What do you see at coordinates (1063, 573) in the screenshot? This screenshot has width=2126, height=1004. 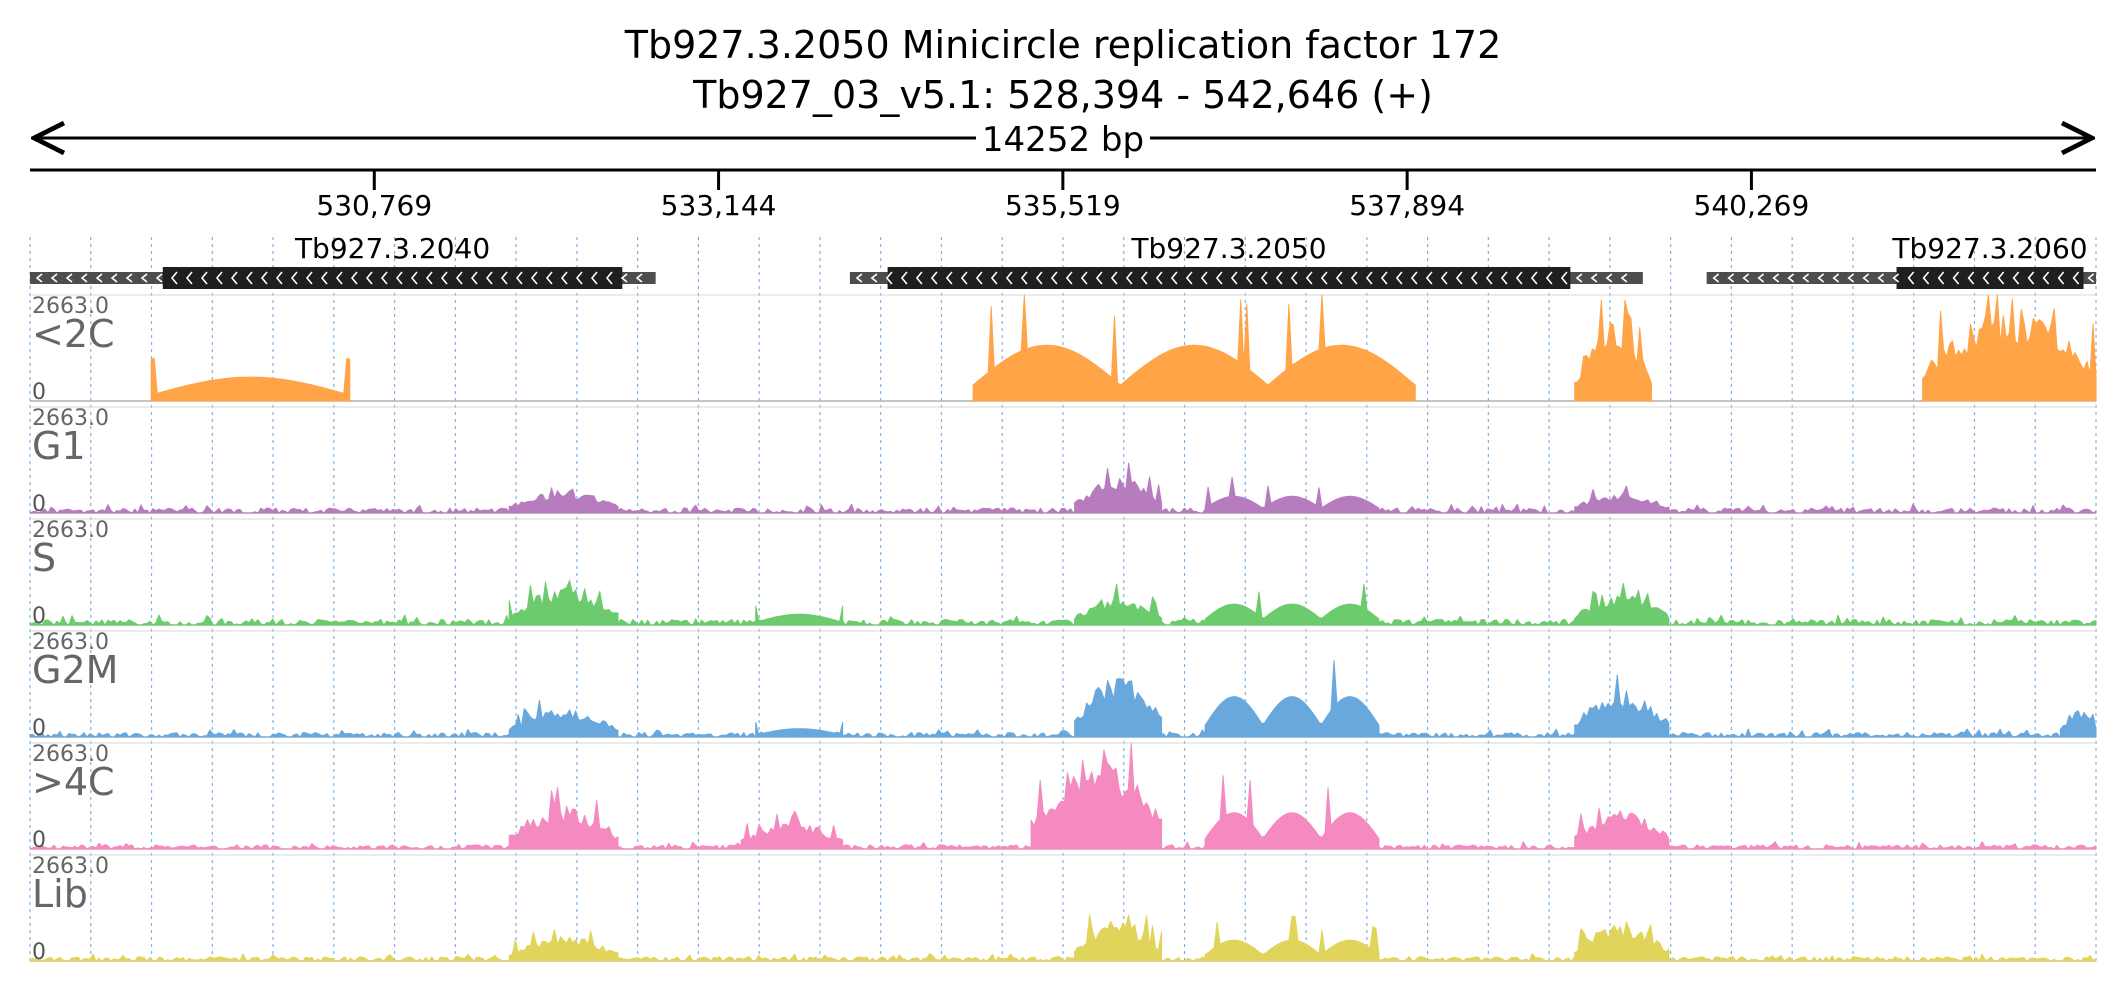 I see `coverage-track: 2663.0S 0` at bounding box center [1063, 573].